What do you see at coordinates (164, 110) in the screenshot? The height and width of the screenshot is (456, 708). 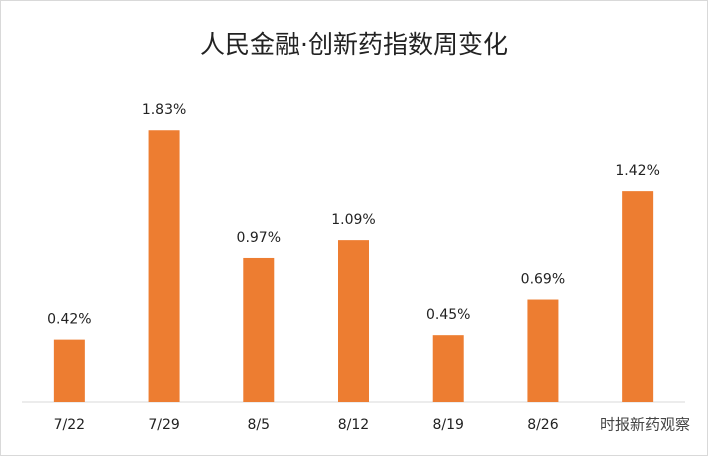 I see `value-label: 1.83%` at bounding box center [164, 110].